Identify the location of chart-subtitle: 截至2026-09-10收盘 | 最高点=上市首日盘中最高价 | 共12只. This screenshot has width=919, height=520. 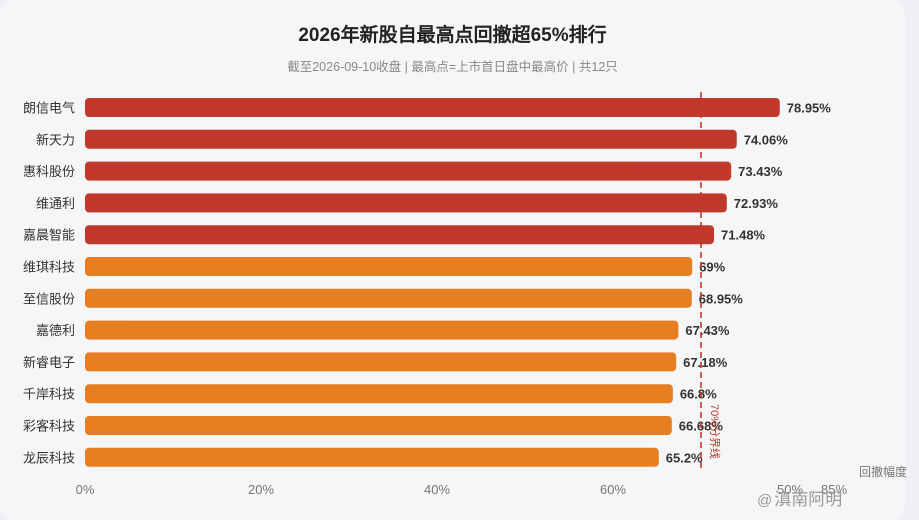
(452, 67).